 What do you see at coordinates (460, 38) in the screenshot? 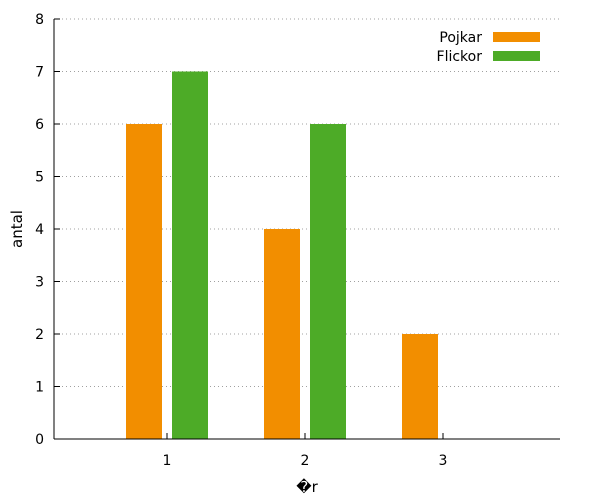
I see `legend-label-pojkar: Pojkar` at bounding box center [460, 38].